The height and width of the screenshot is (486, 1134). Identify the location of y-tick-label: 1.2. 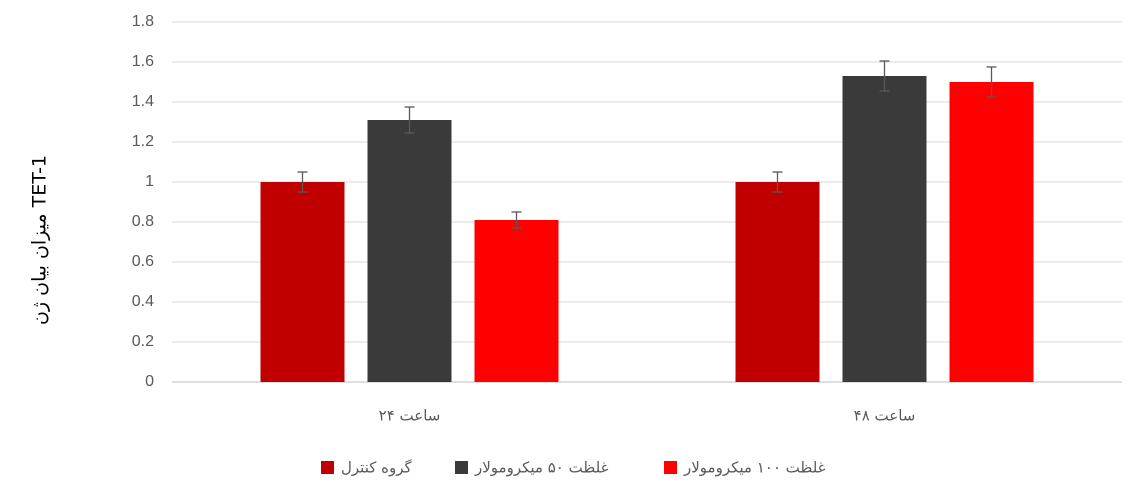
(143, 141).